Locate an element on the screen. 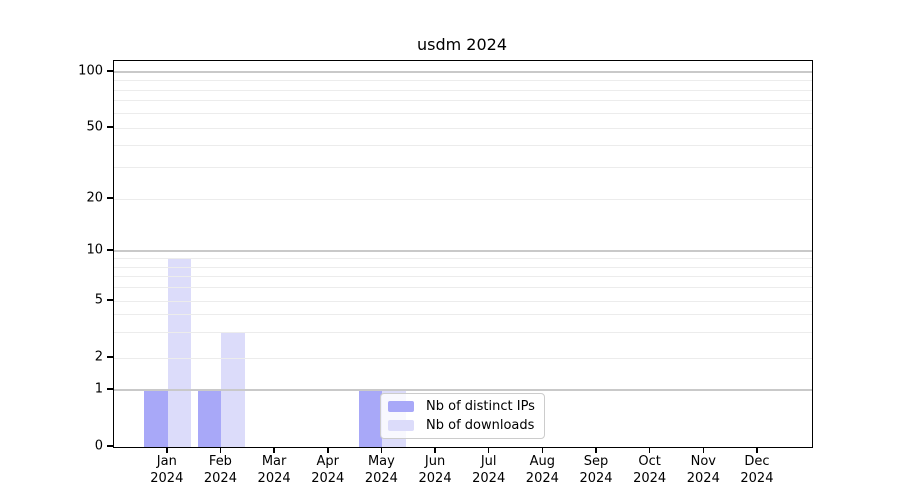 This screenshot has height=500, width=900. x-tick-label-feb: Feb 2024 is located at coordinates (220, 470).